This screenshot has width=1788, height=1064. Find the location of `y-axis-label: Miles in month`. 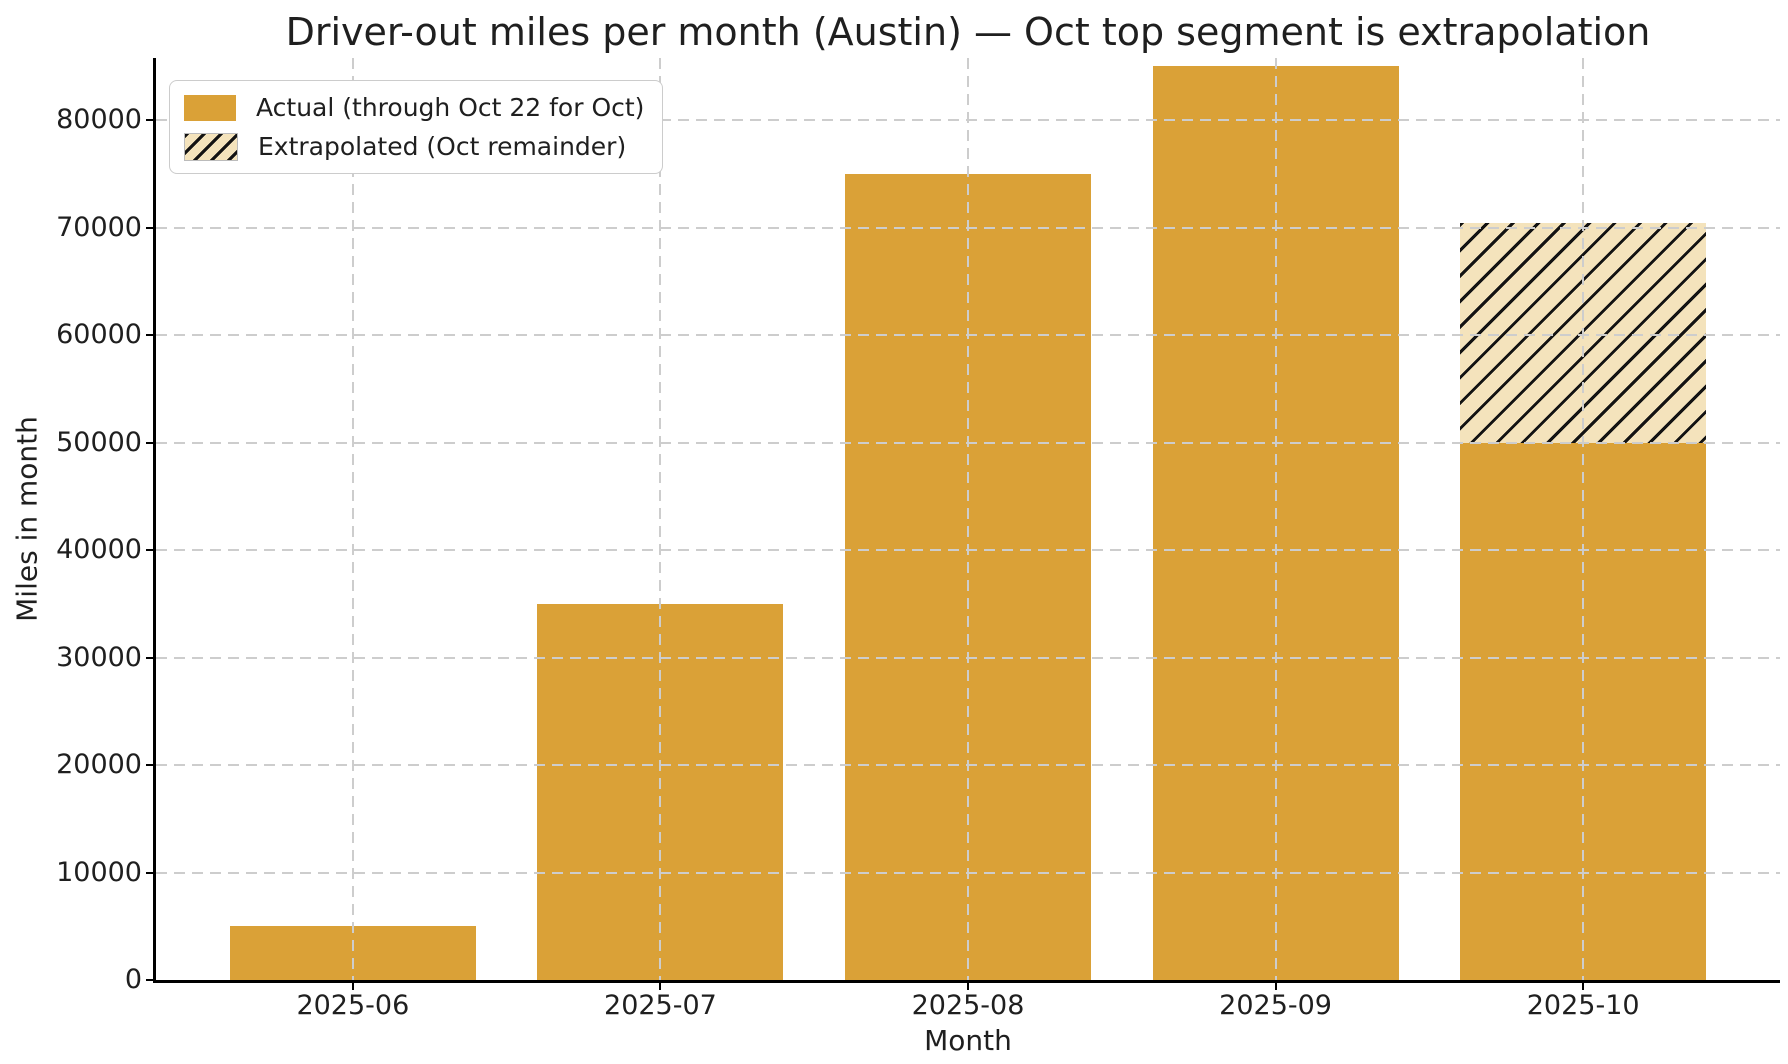

y-axis-label: Miles in month is located at coordinates (27, 519).